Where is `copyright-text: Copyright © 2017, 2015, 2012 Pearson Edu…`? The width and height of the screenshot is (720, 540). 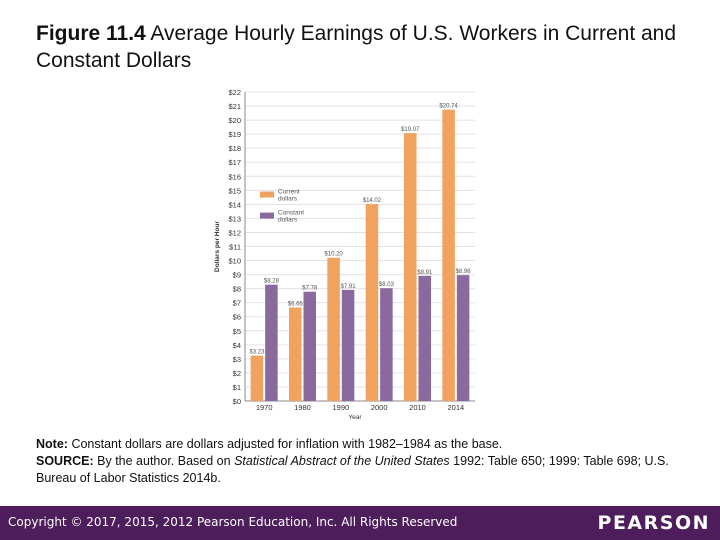 copyright-text: Copyright © 2017, 2015, 2012 Pearson Edu… is located at coordinates (233, 522).